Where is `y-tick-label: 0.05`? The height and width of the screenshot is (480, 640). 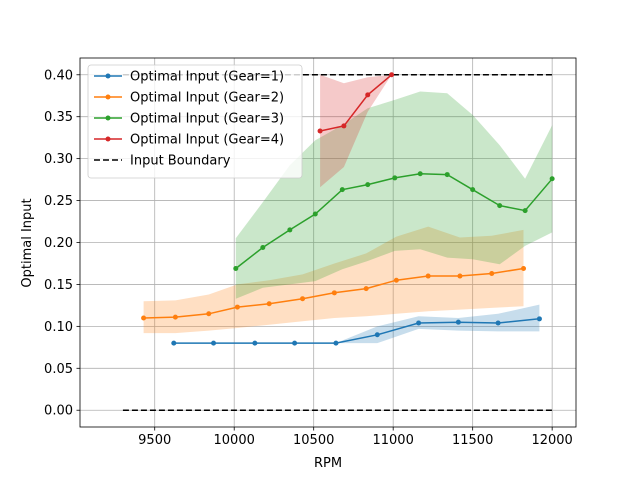 y-tick-label: 0.05 is located at coordinates (58, 369).